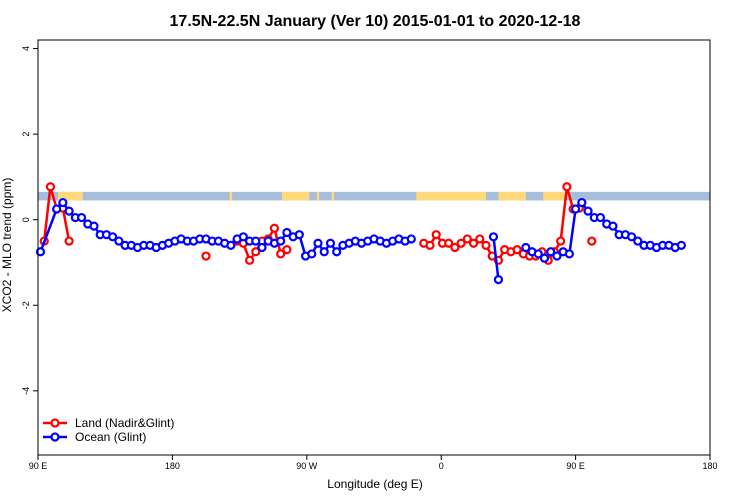 The image size is (750, 500). Describe the element at coordinates (110, 437) in the screenshot. I see `legend-label-1: Ocean (Glint)` at that location.